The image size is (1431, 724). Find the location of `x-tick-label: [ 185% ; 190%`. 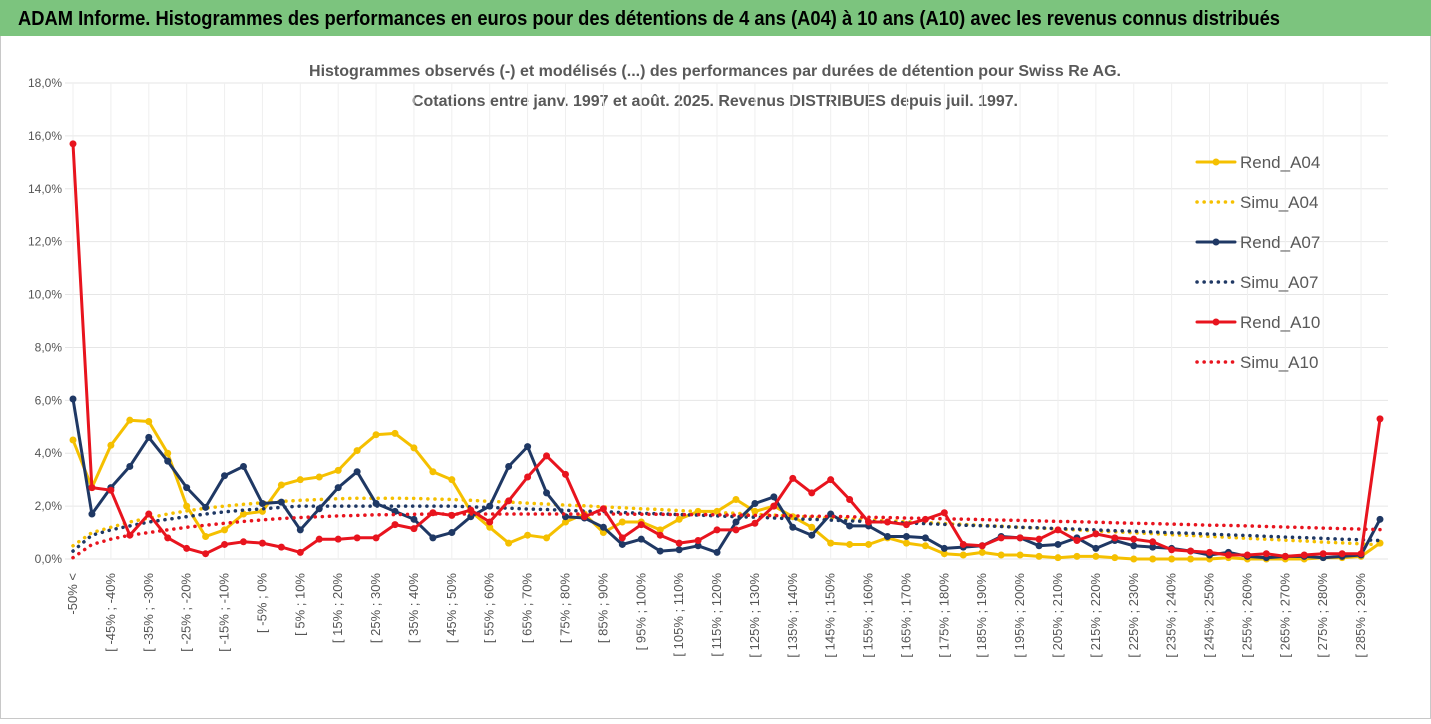

x-tick-label: [ 185% ; 190% is located at coordinates (981, 615).